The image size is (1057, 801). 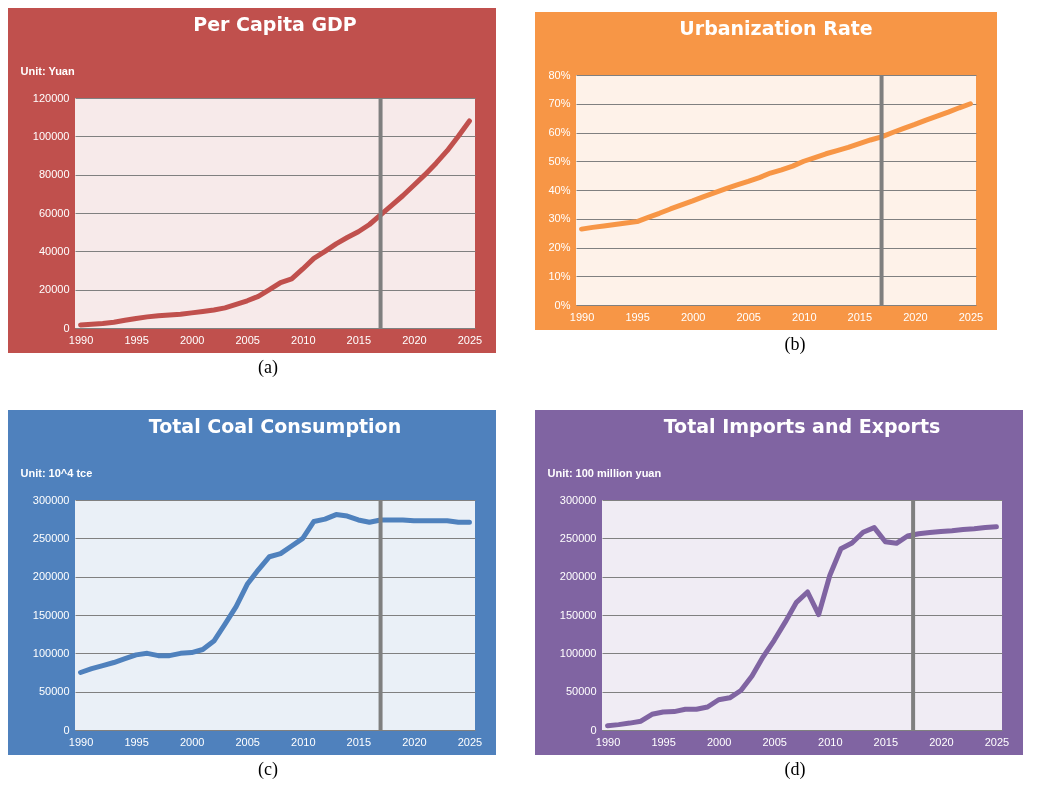 What do you see at coordinates (54, 250) in the screenshot?
I see `y-tick-label: 40000` at bounding box center [54, 250].